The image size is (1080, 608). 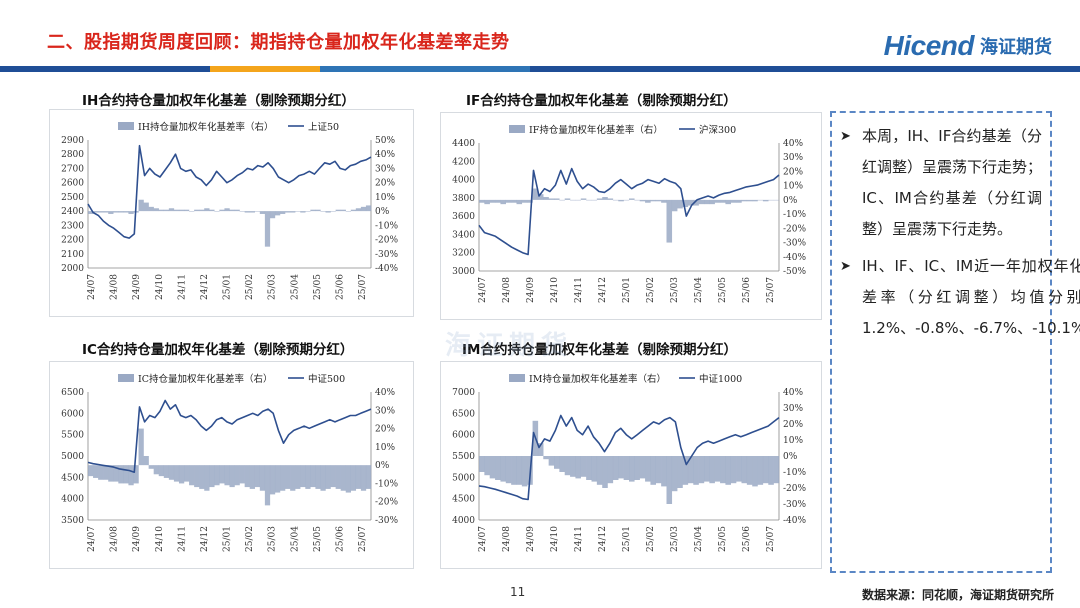 I want to click on x-tick-label: 25/02, so click(x=651, y=539).